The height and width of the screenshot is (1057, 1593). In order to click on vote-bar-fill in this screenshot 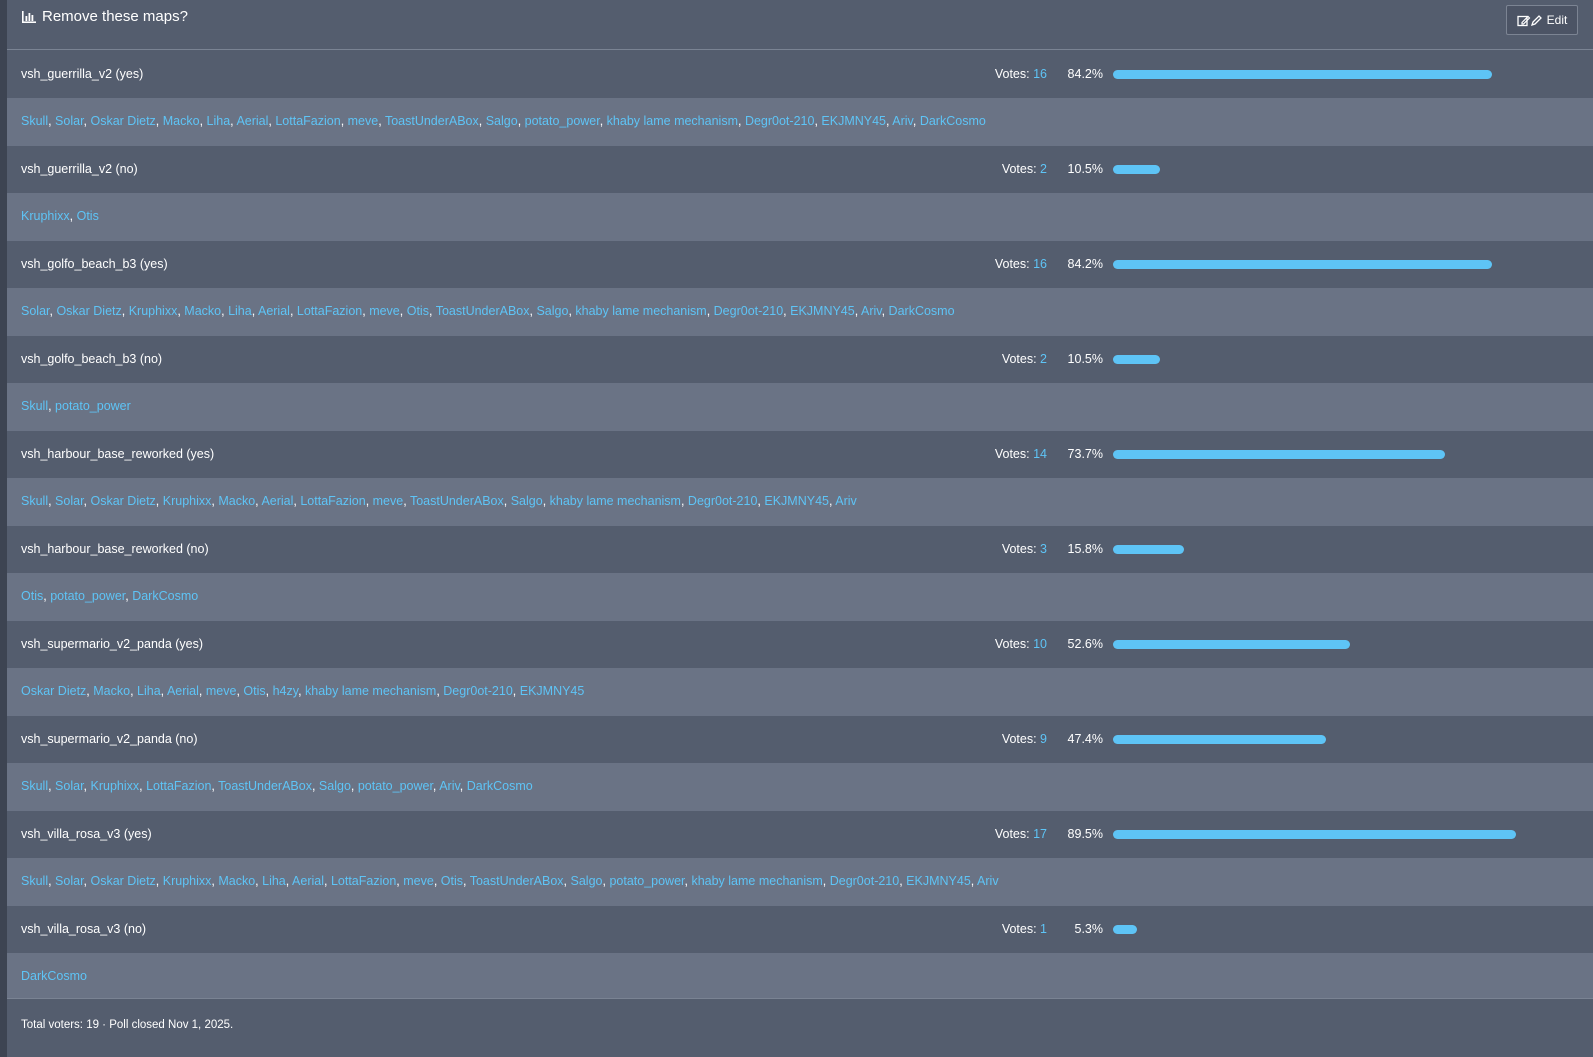, I will do `click(1137, 359)`.